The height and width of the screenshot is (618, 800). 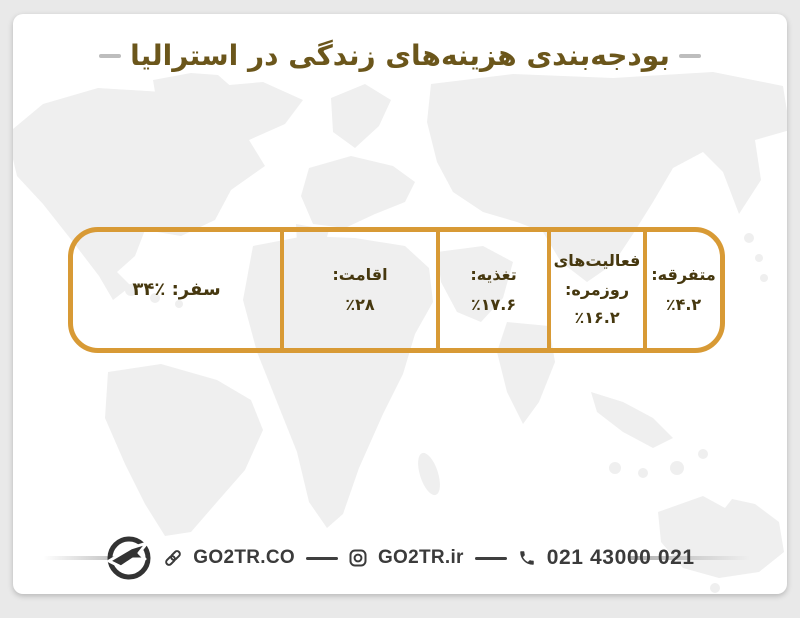 I want to click on map-southeast-asia, so click(x=632, y=420).